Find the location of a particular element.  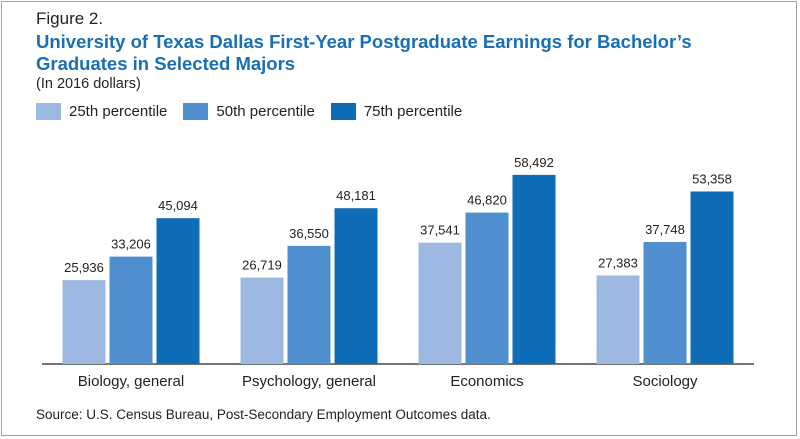

legend-item-75th: 75th percentile is located at coordinates (396, 111).